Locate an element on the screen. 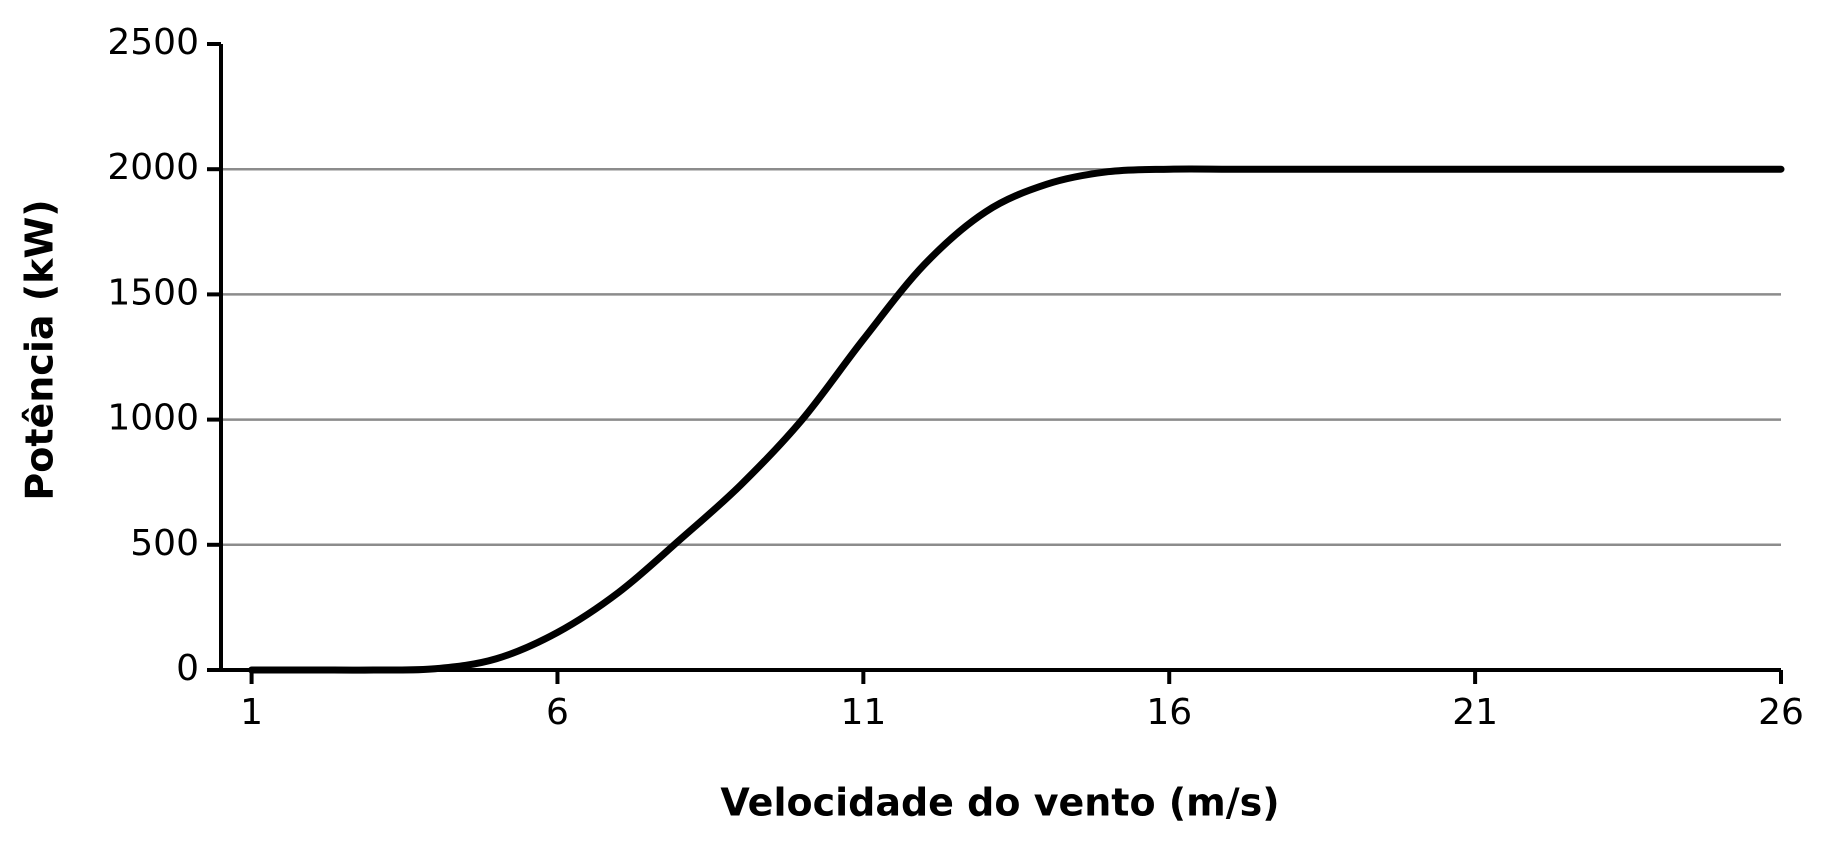 Image resolution: width=1825 pixels, height=862 pixels. y-tick-label: 2500 is located at coordinates (153, 42).